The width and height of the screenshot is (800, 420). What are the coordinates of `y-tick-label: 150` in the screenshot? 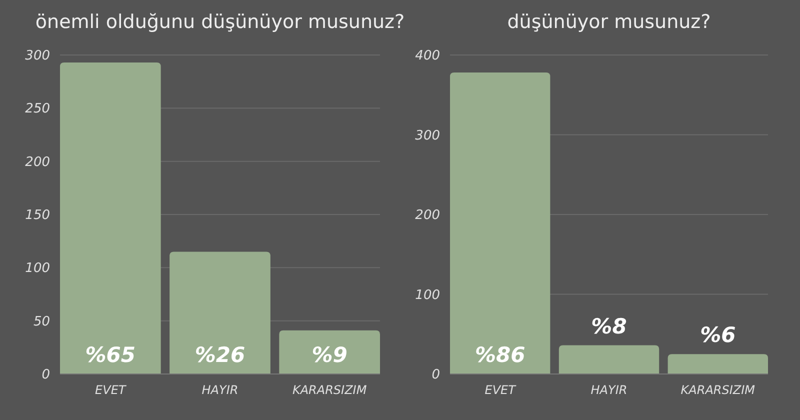 It's located at (37, 216).